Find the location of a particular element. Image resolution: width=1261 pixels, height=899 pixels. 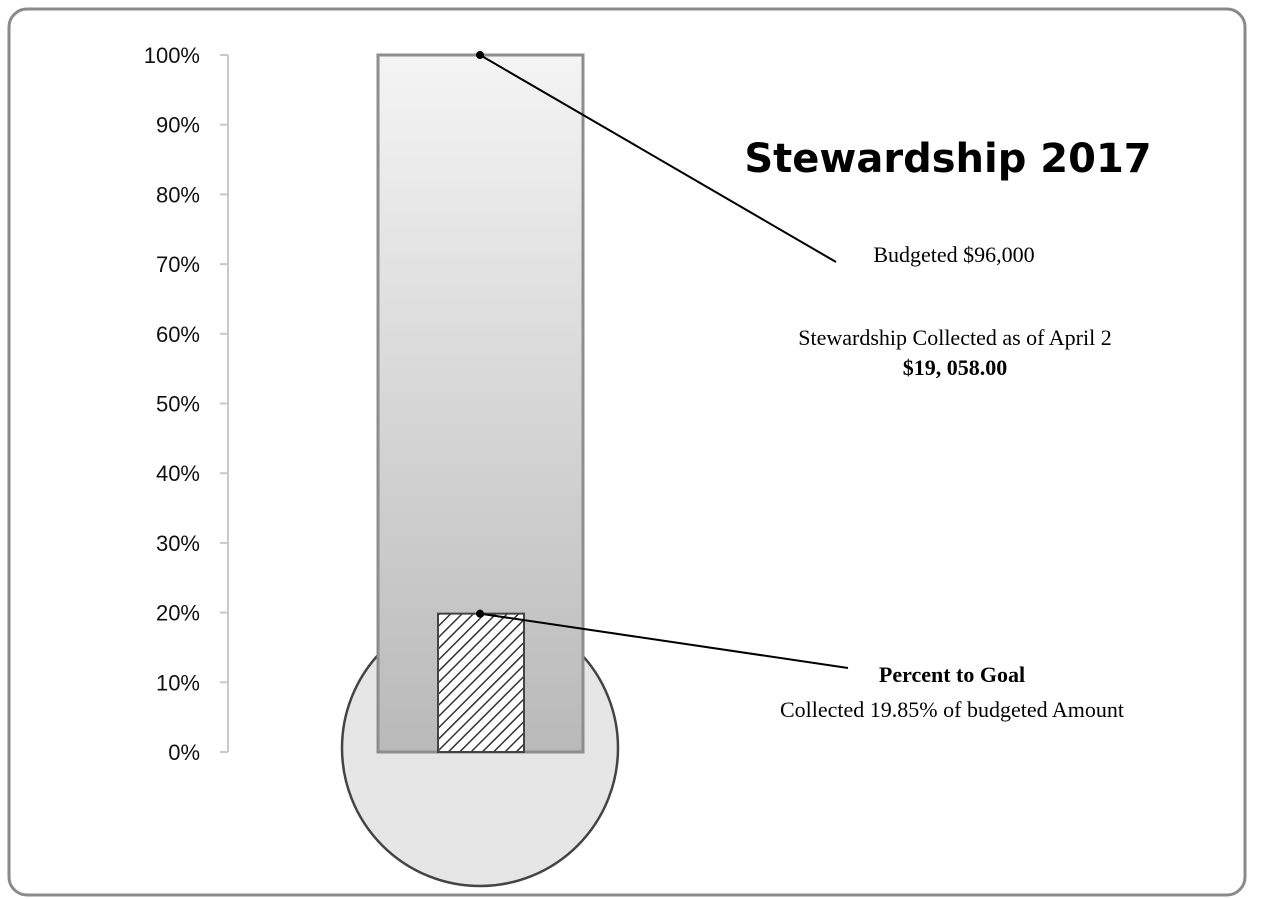

y-axis-ticks: 0% 10% 20% 30% 40% 50% 60% 70% 80% 90% 100% is located at coordinates (186, 404).